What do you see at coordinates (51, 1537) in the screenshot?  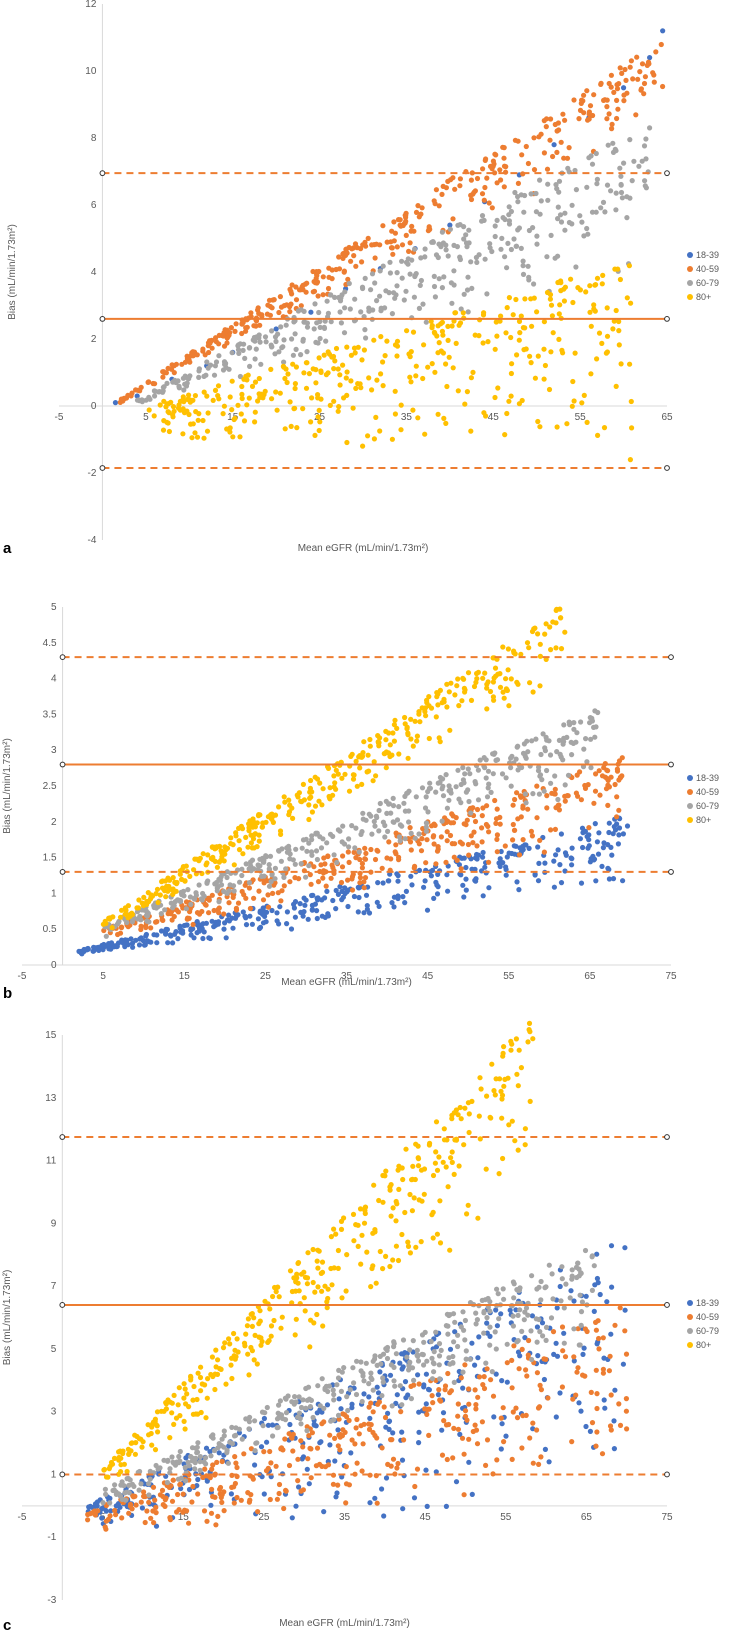 I see `y-tick-label: -1` at bounding box center [51, 1537].